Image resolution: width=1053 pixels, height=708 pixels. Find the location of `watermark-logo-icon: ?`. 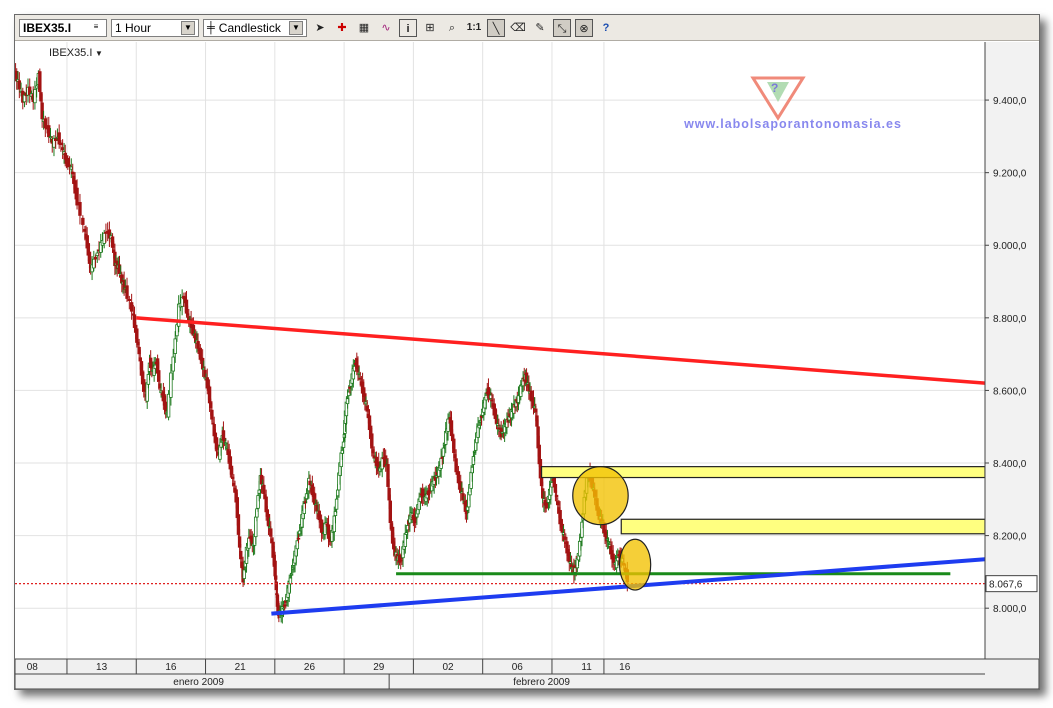

watermark-logo-icon: ? is located at coordinates (778, 98).